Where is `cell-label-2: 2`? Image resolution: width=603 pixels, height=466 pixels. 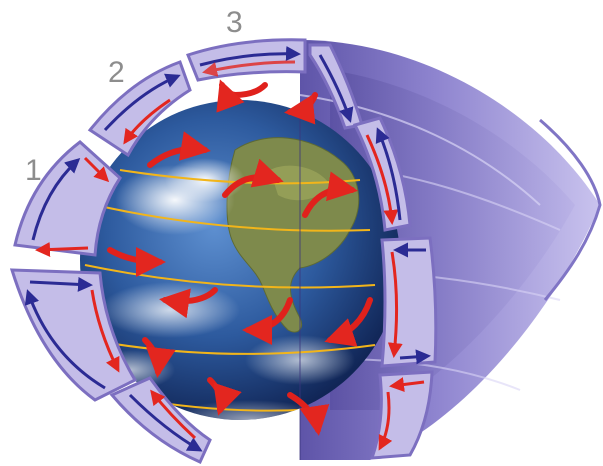 cell-label-2: 2 is located at coordinates (116, 72).